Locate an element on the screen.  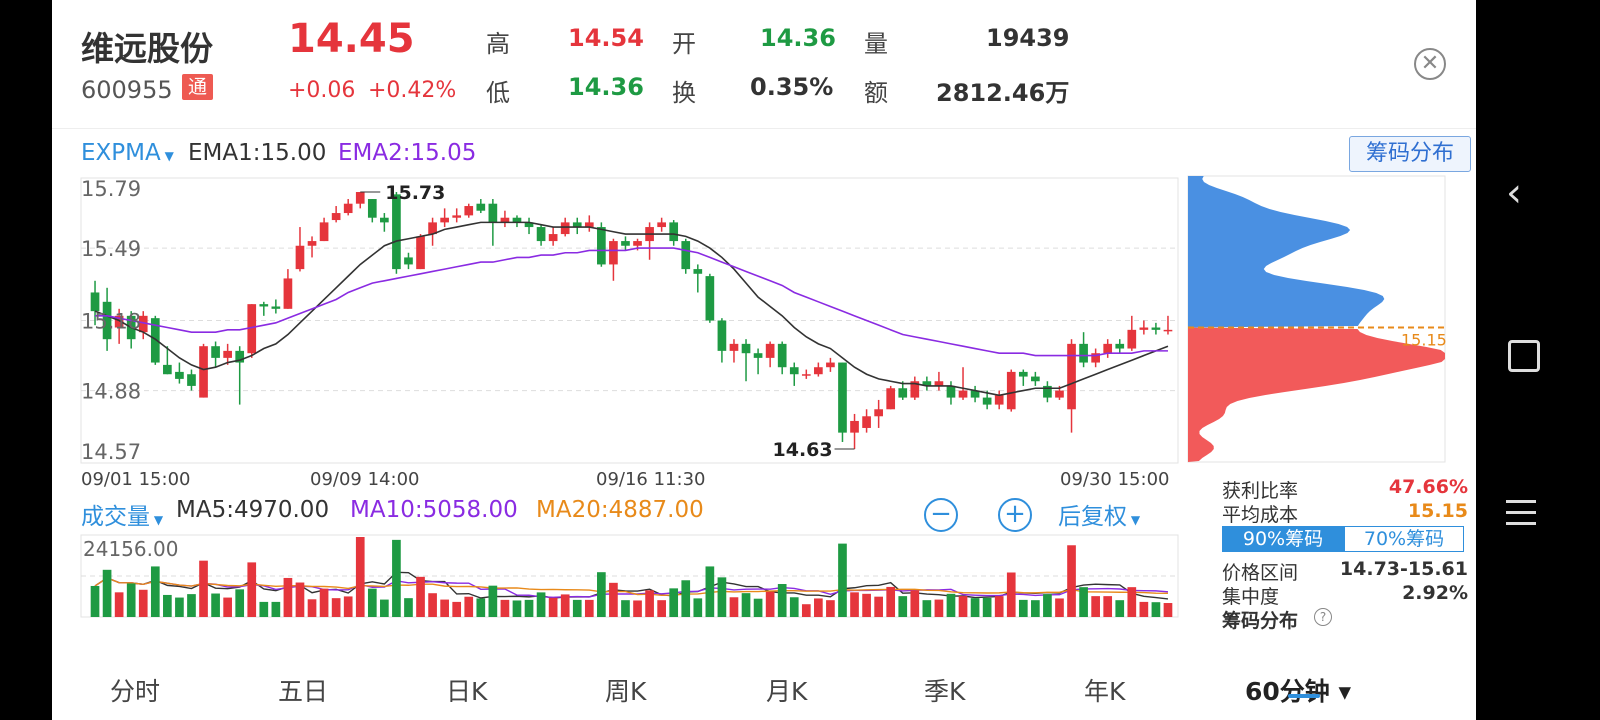
menu-icon is located at coordinates (1521, 512).